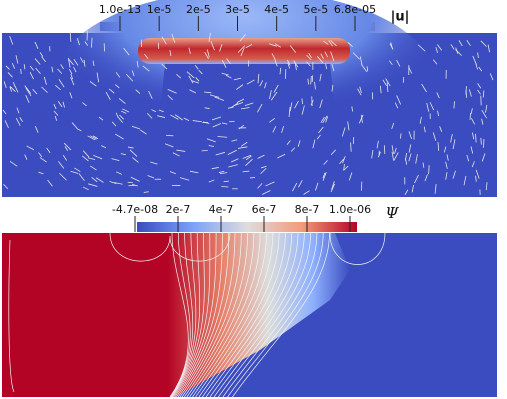  Describe the element at coordinates (276, 9) in the screenshot. I see `colorbar-tick-label: 4e-5` at that location.